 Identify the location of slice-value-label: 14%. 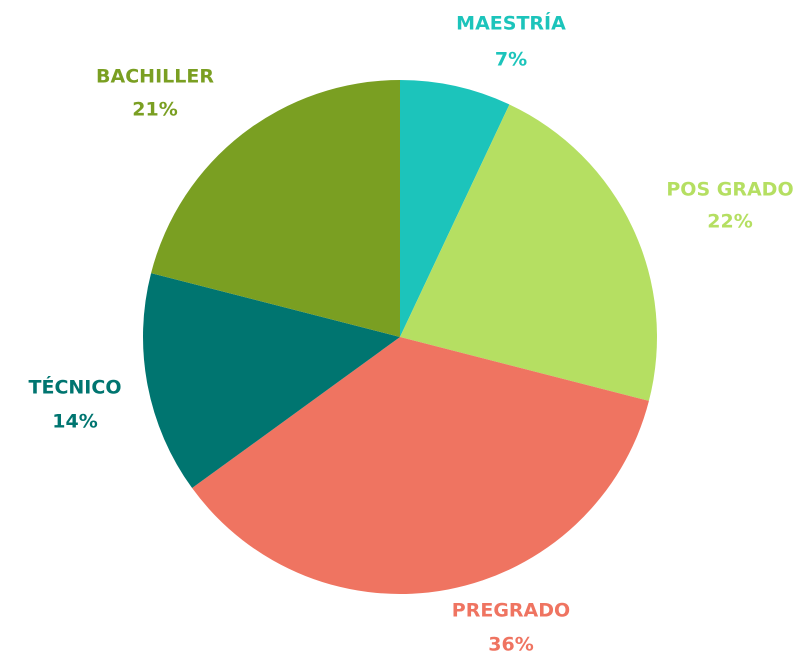
(74, 422).